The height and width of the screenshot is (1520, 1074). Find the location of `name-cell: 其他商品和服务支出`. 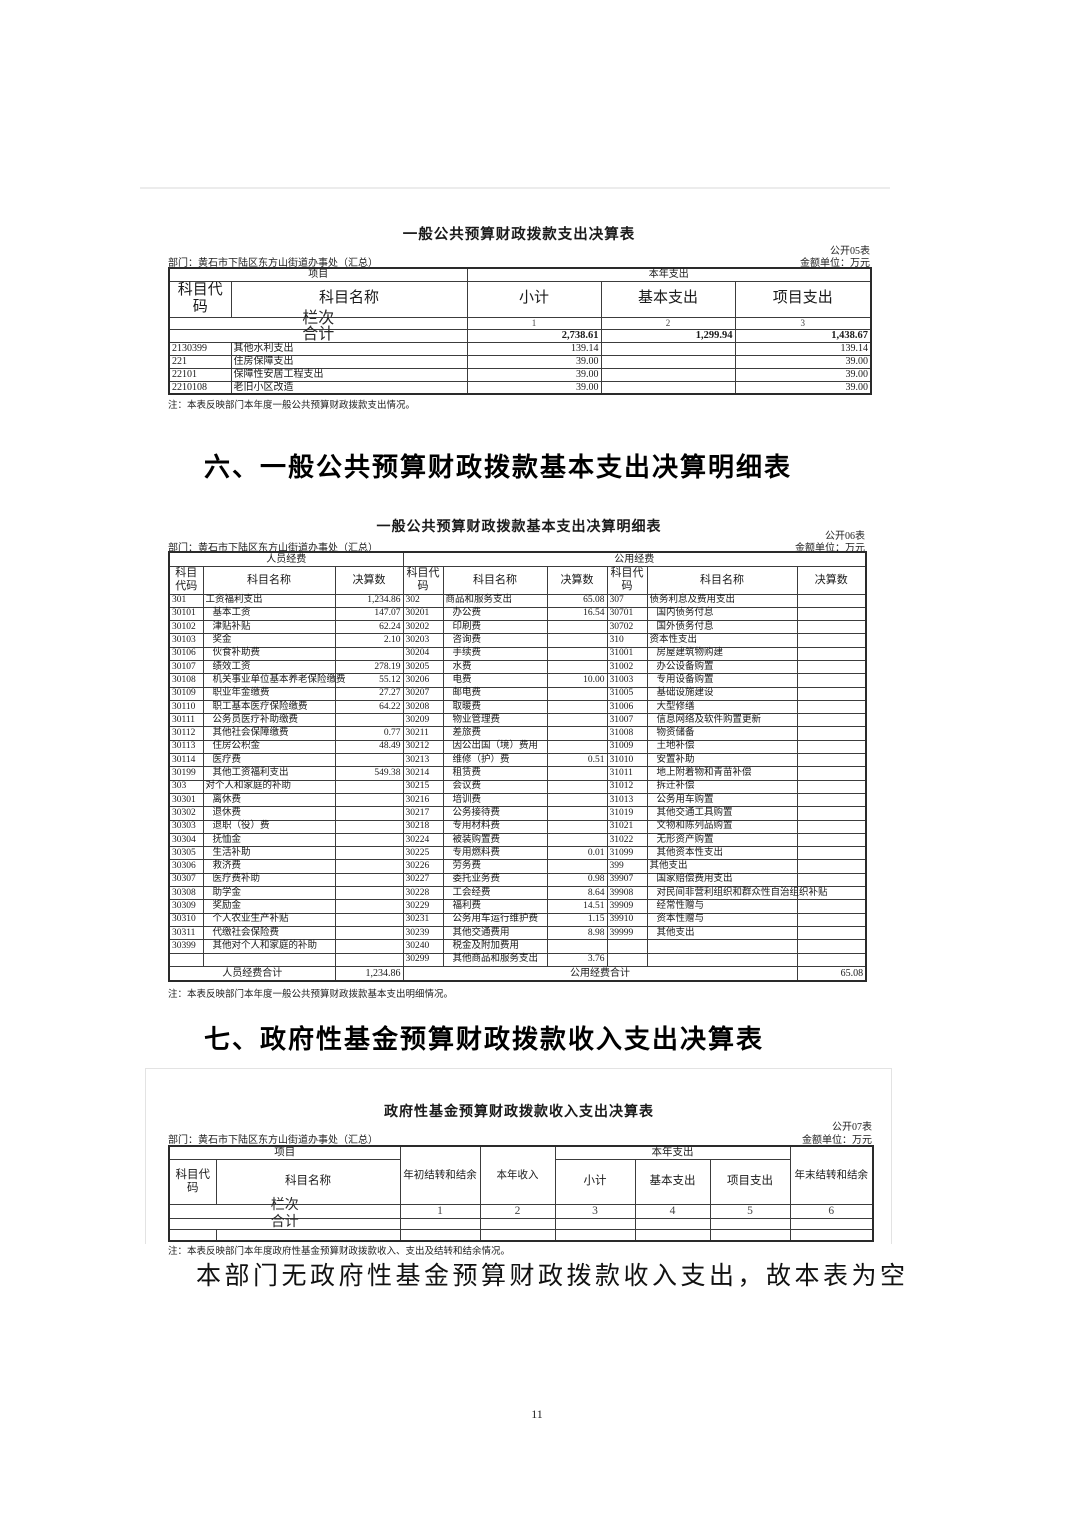

name-cell: 其他商品和服务支出 is located at coordinates (495, 959).